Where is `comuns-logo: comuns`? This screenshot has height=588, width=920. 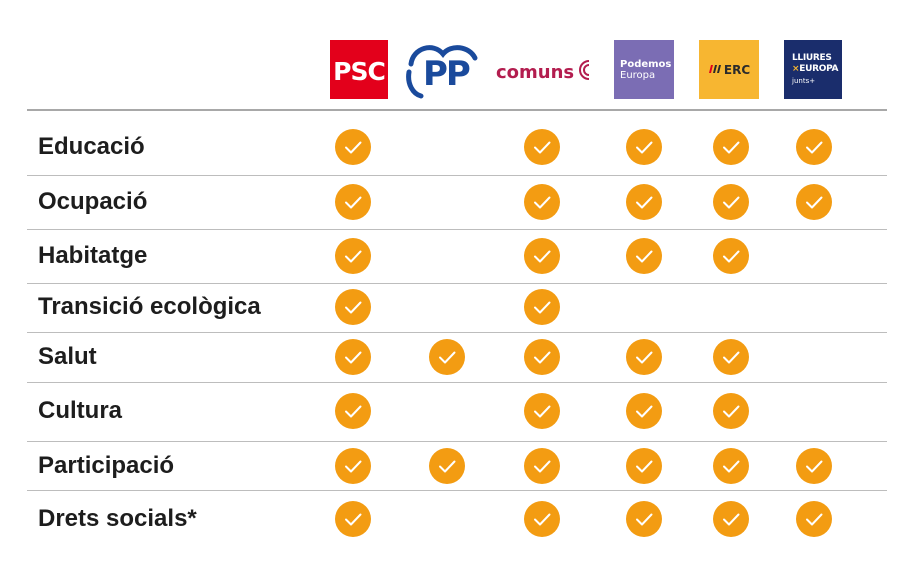
comuns-logo: comuns is located at coordinates (546, 69).